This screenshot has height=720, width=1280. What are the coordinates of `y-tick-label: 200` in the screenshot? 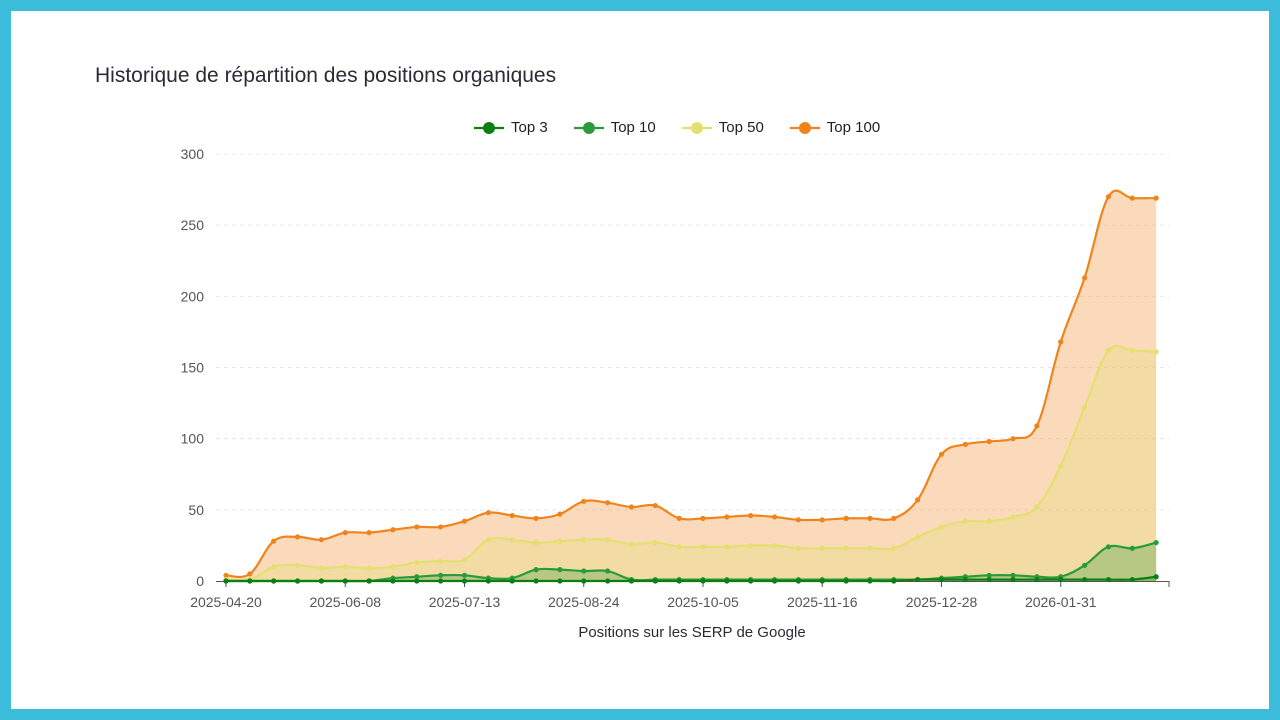 It's located at (193, 296).